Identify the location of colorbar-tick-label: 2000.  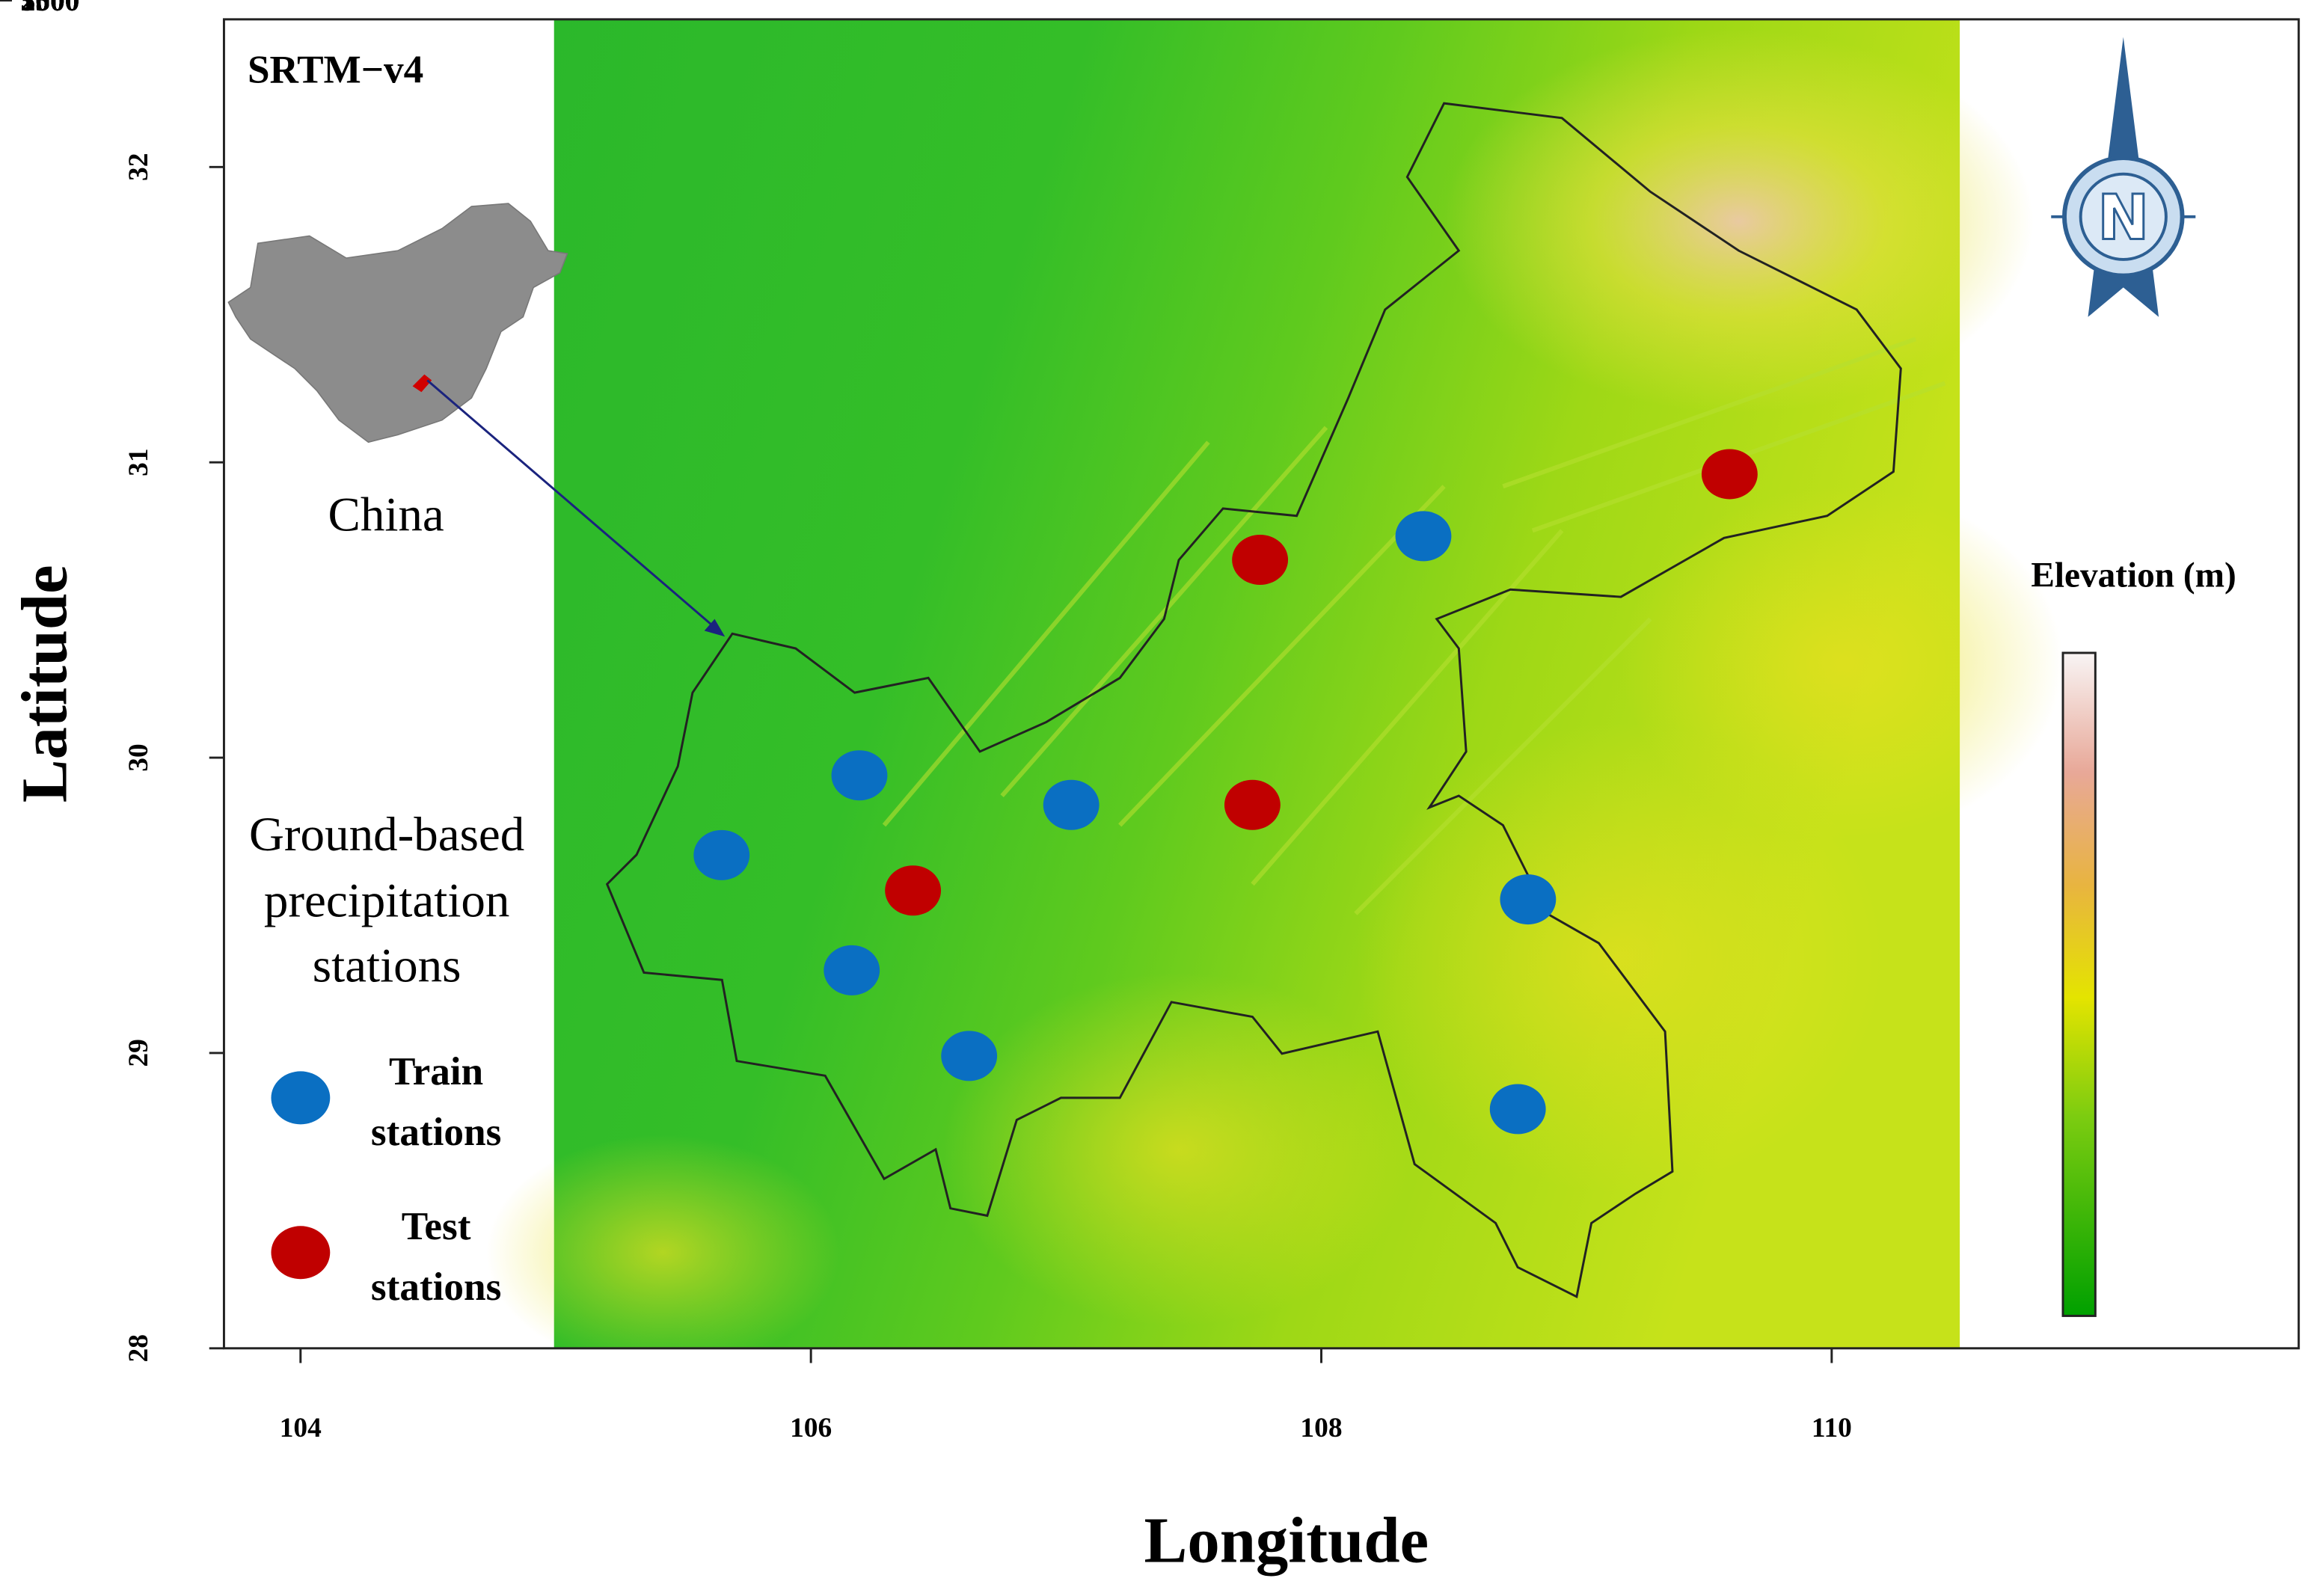
(50, 8).